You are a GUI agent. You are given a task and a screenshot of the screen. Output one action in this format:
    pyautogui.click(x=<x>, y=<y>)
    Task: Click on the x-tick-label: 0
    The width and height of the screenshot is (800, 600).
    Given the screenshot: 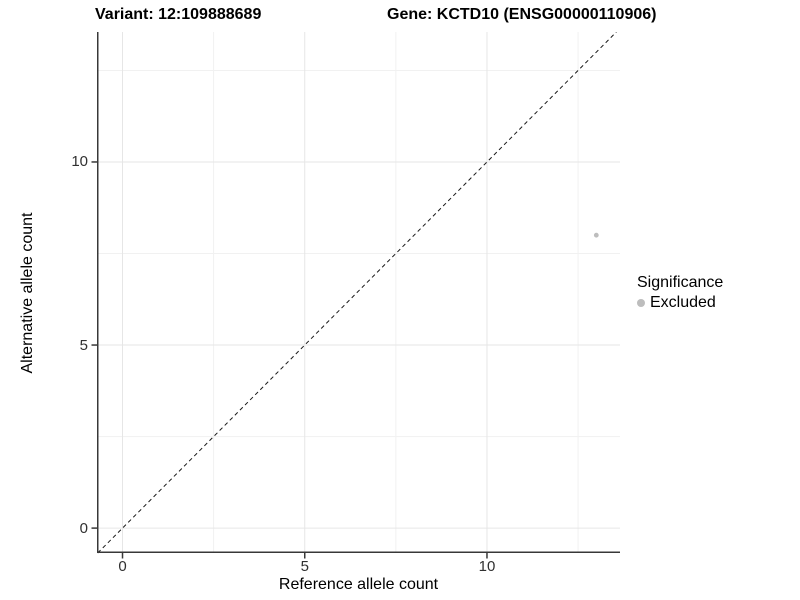 What is the action you would take?
    pyautogui.click(x=122, y=566)
    